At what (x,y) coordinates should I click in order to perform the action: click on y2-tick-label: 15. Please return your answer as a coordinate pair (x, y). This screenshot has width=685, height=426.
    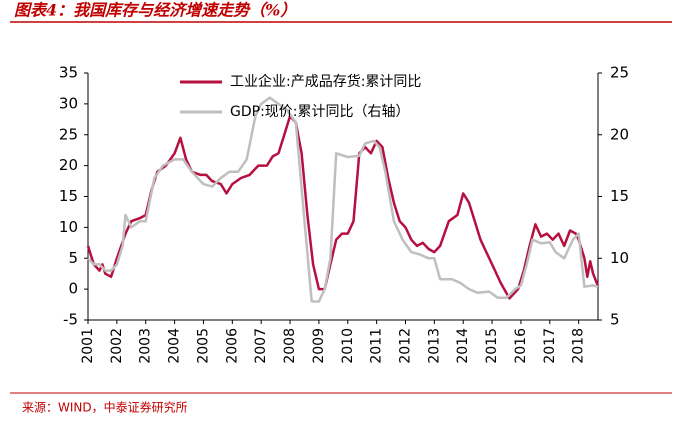
    Looking at the image, I should click on (619, 196).